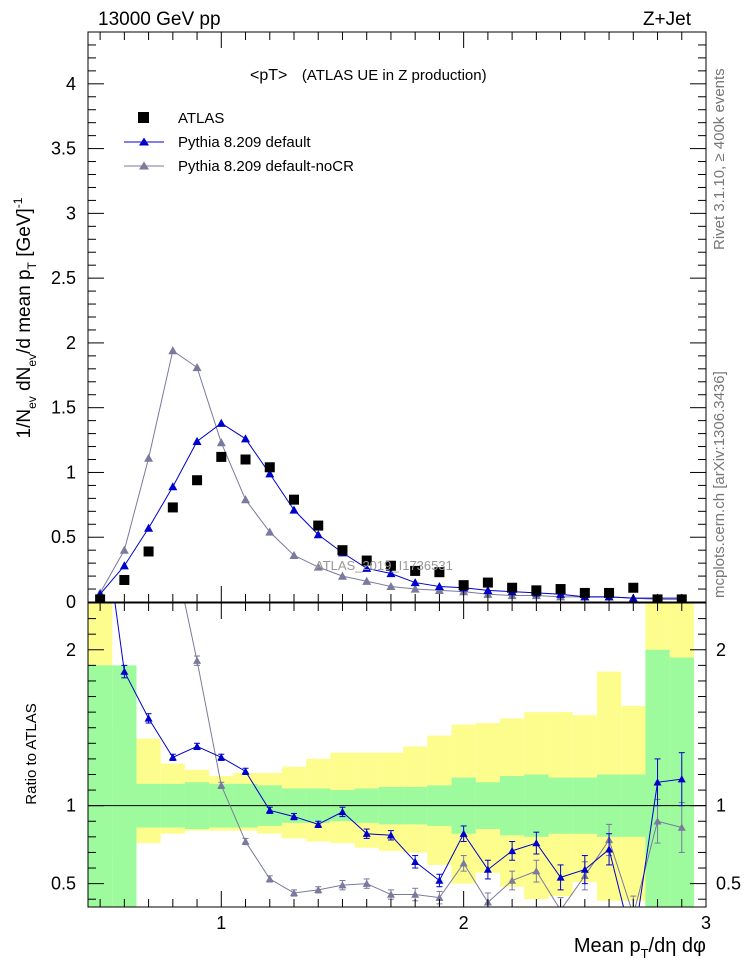  I want to click on main-ytick-label: 0.5, so click(63, 537).